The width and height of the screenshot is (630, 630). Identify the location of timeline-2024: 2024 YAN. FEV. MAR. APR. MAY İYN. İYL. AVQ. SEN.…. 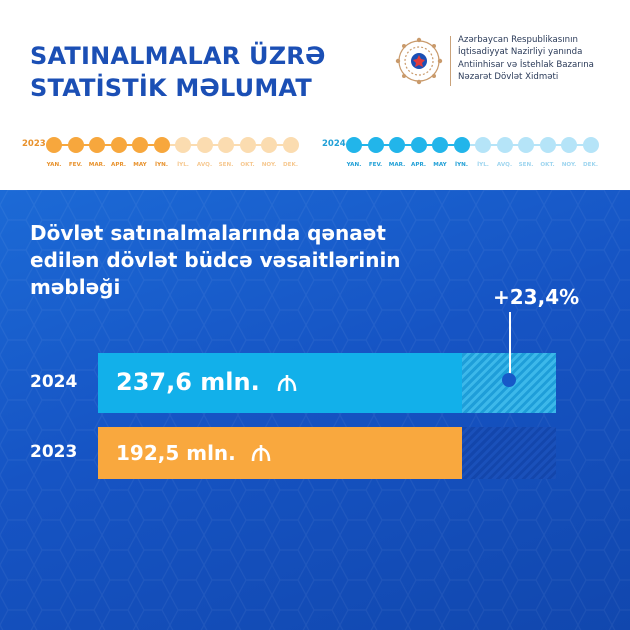
(468, 154).